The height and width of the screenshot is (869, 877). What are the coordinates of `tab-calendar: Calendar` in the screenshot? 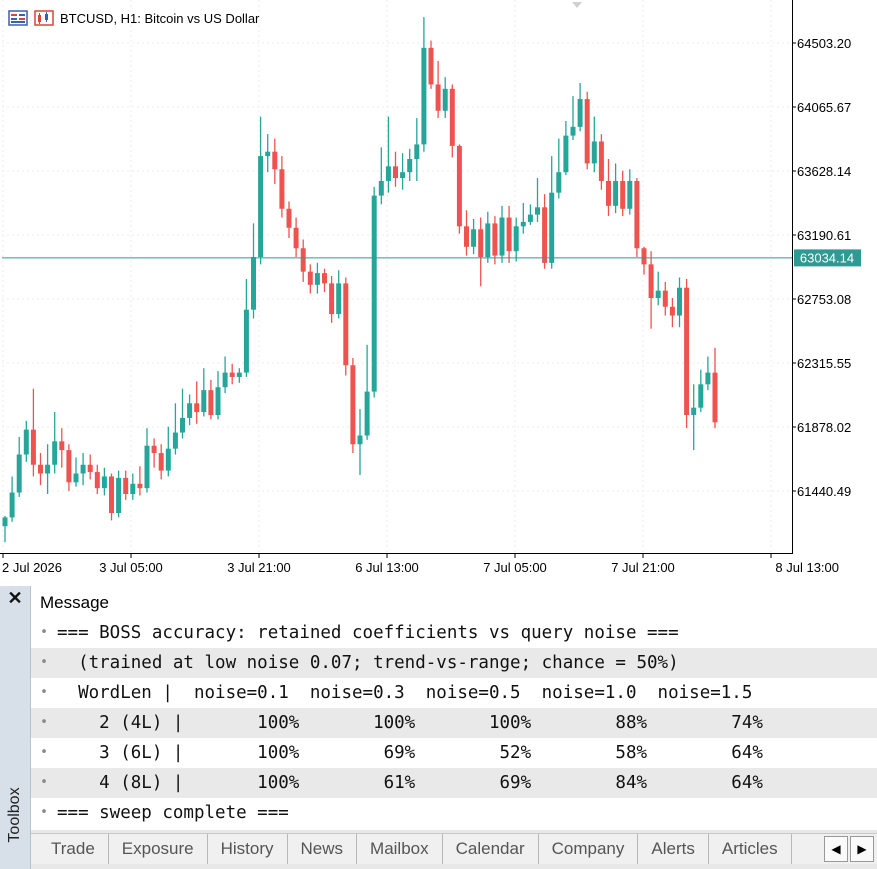 It's located at (491, 849).